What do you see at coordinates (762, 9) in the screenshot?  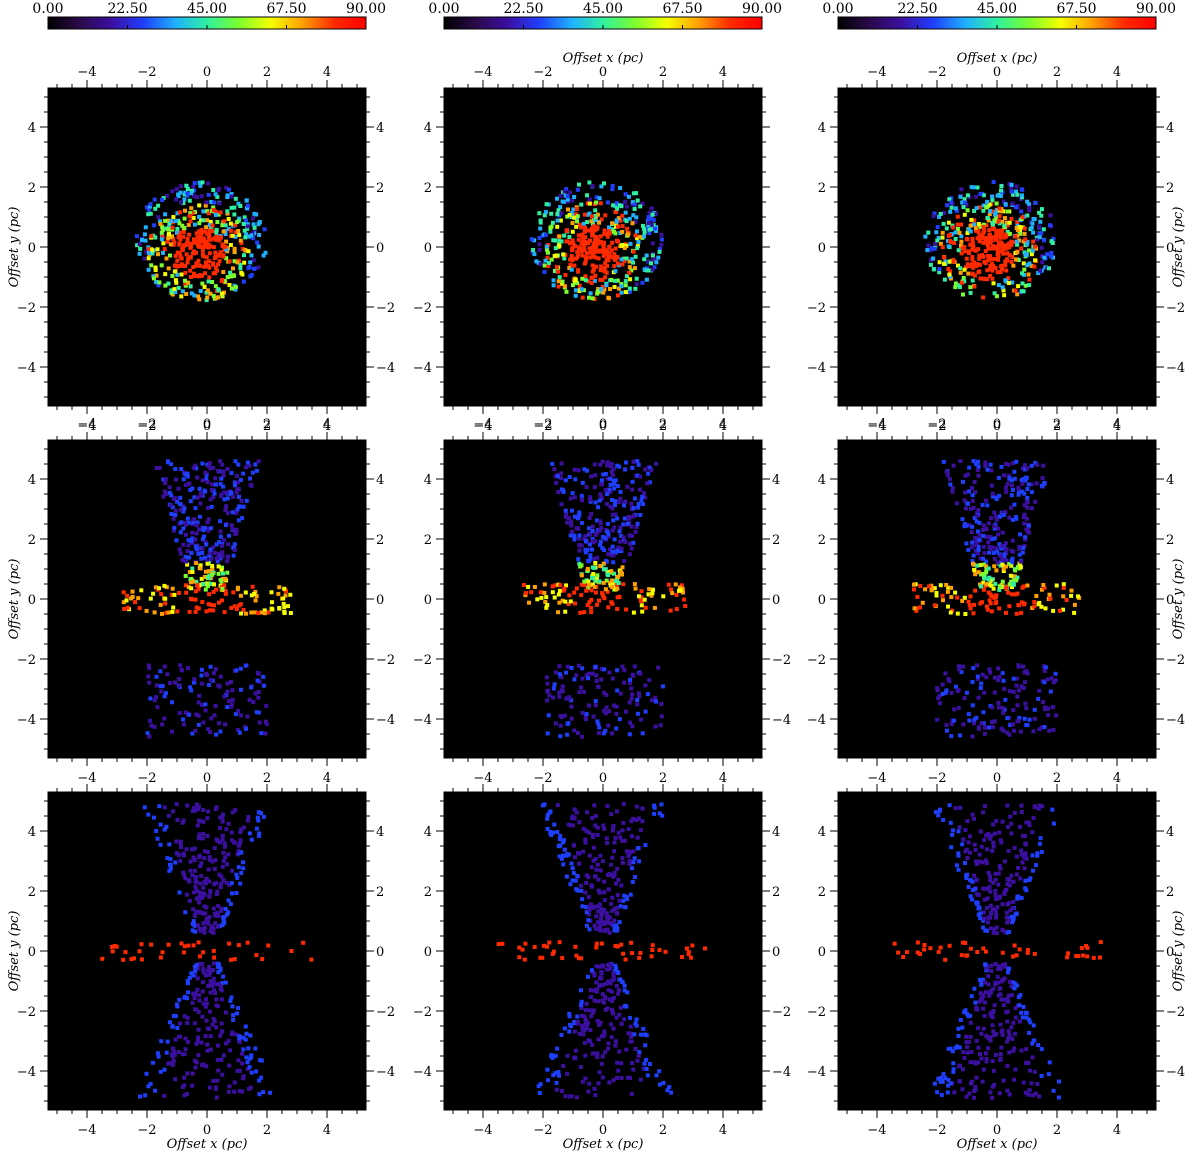 I see `colorbar-tick-label: 90.00` at bounding box center [762, 9].